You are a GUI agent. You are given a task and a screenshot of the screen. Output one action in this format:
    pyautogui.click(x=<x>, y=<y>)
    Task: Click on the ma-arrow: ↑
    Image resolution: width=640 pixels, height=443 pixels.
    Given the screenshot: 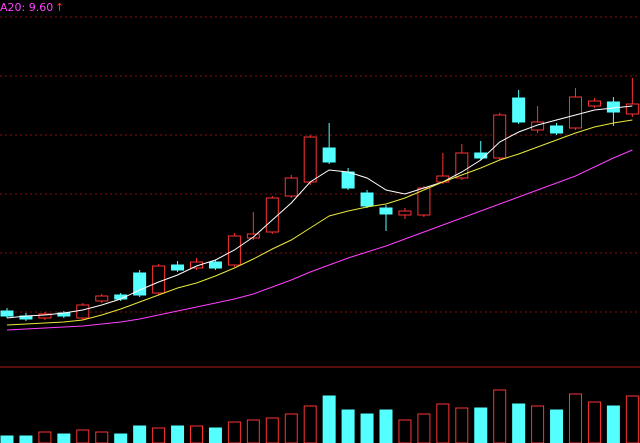 What is the action you would take?
    pyautogui.click(x=59, y=7)
    